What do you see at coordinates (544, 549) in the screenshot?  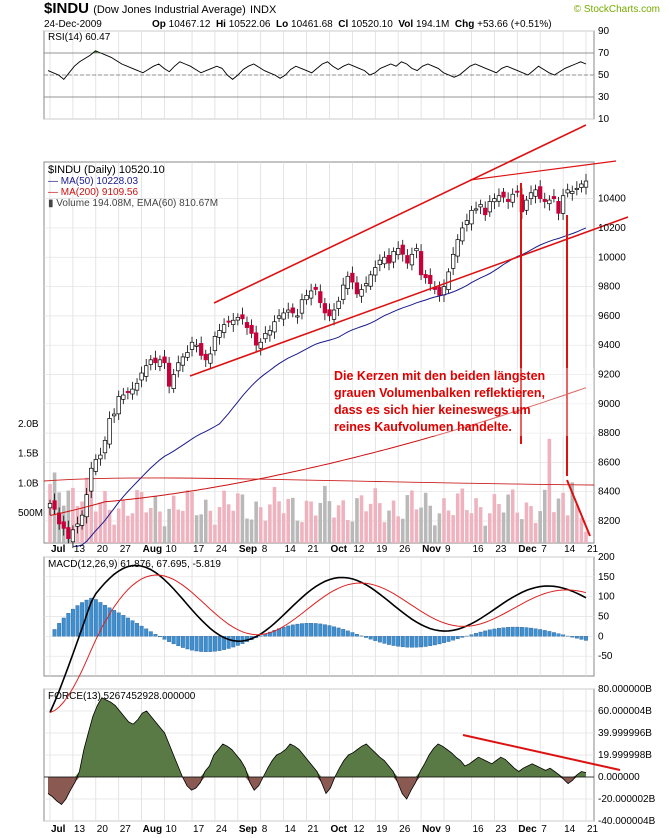 I see `x-tick-label-0-21: 7` at bounding box center [544, 549].